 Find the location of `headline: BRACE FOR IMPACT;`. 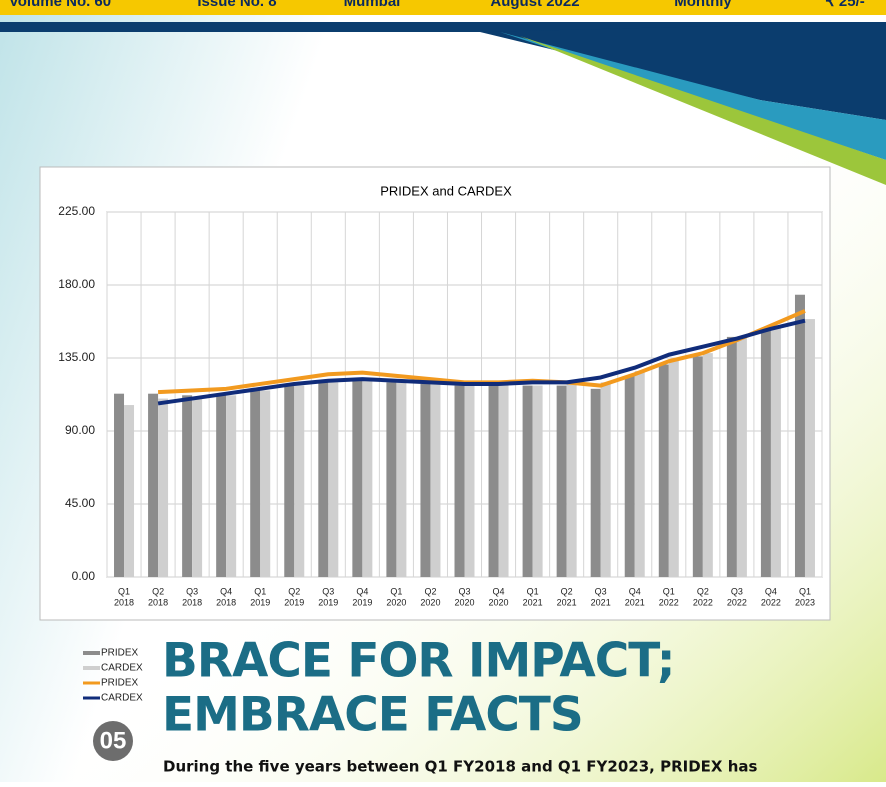

headline: BRACE FOR IMPACT; is located at coordinates (418, 661).